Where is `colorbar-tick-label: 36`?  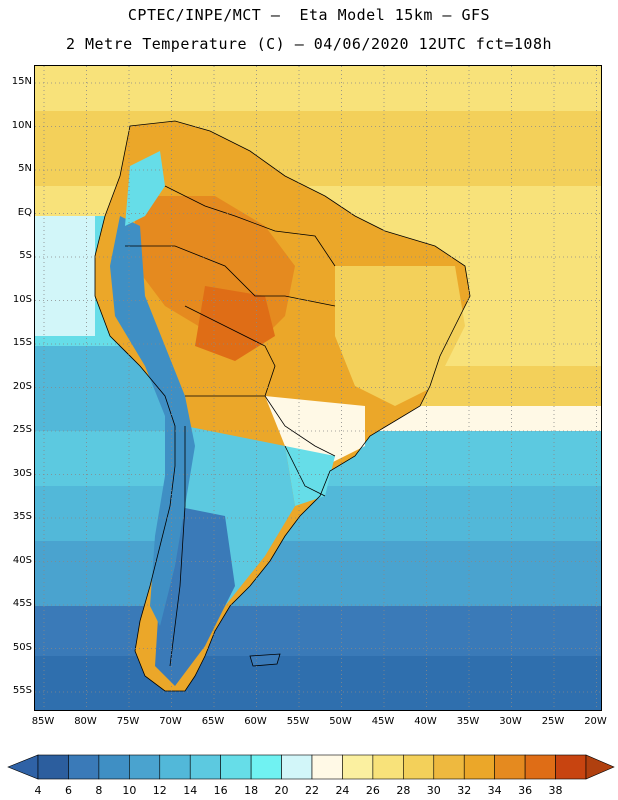 colorbar-tick-label: 36 is located at coordinates (525, 790).